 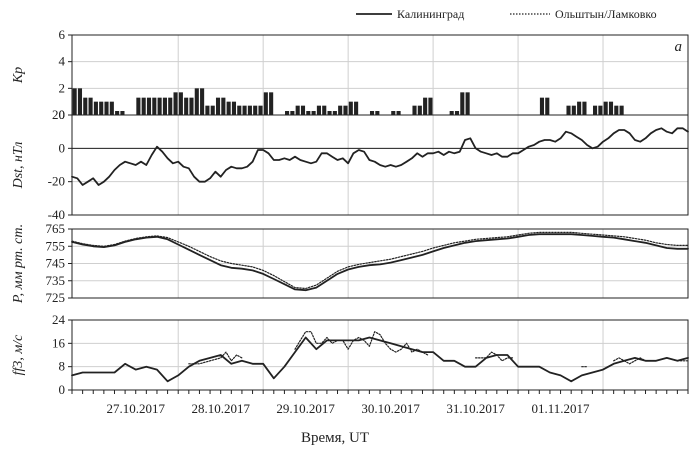 What do you see at coordinates (59, 319) in the screenshot?
I see `y-tick-label: 24` at bounding box center [59, 319].